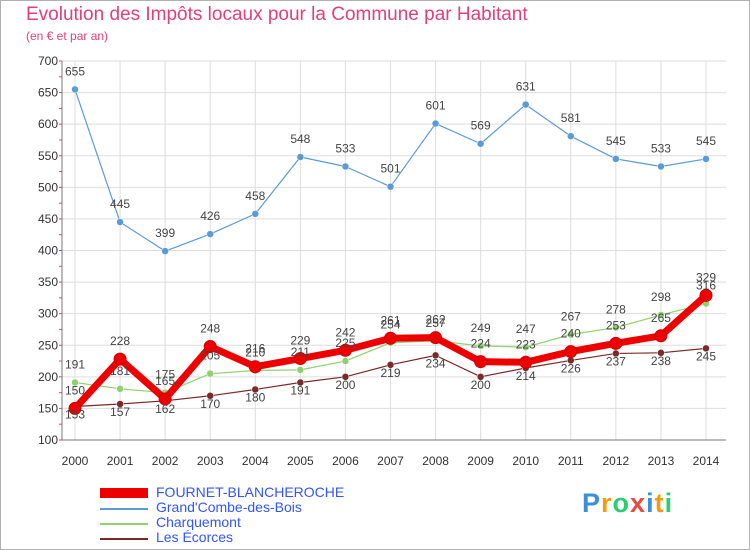  I want to click on data-label-3: 180, so click(255, 397).